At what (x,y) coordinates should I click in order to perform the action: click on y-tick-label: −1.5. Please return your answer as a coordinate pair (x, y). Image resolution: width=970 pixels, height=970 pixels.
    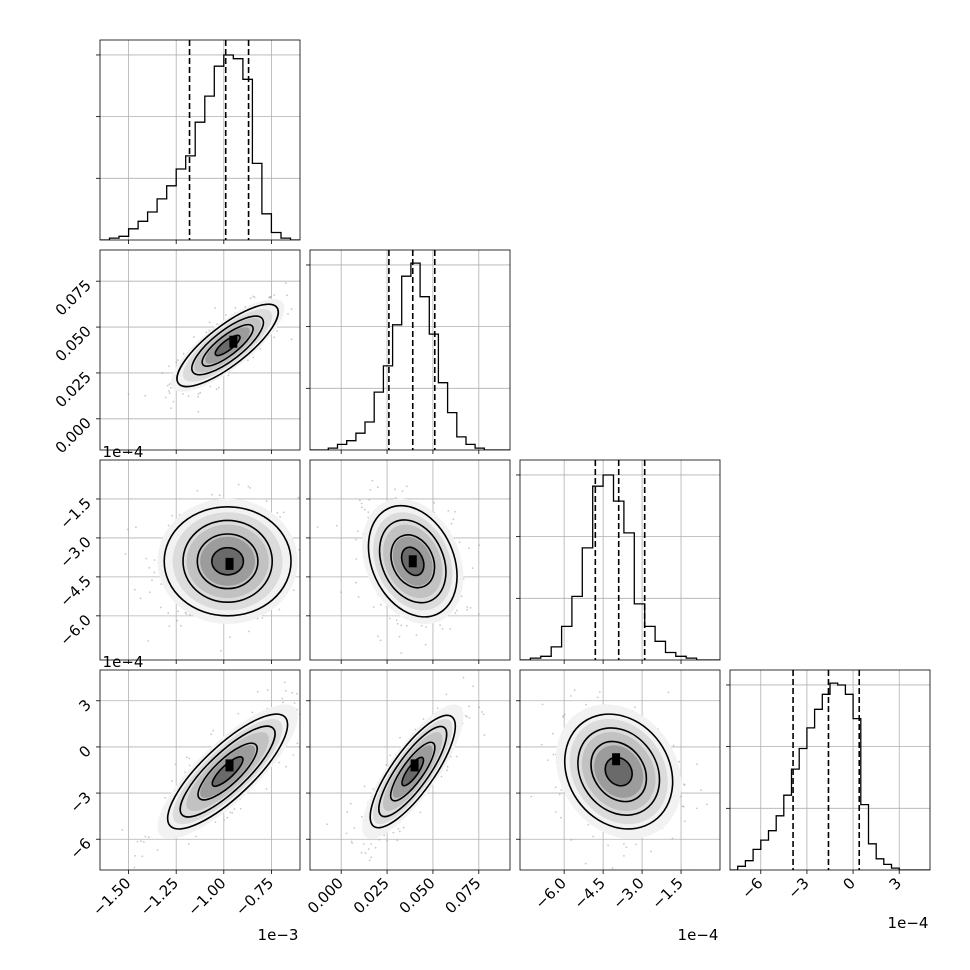
    Looking at the image, I should click on (75, 513).